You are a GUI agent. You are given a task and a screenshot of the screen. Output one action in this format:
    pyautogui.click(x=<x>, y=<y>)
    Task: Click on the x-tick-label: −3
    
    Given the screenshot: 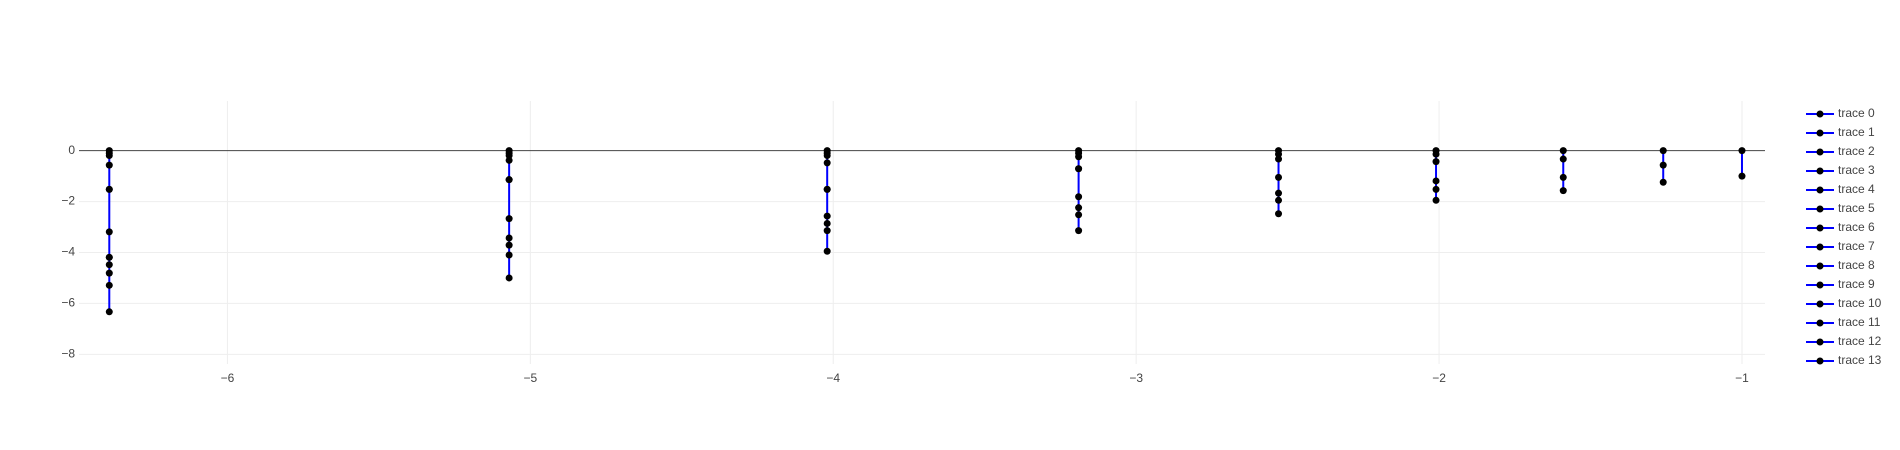 What is the action you would take?
    pyautogui.click(x=1136, y=378)
    